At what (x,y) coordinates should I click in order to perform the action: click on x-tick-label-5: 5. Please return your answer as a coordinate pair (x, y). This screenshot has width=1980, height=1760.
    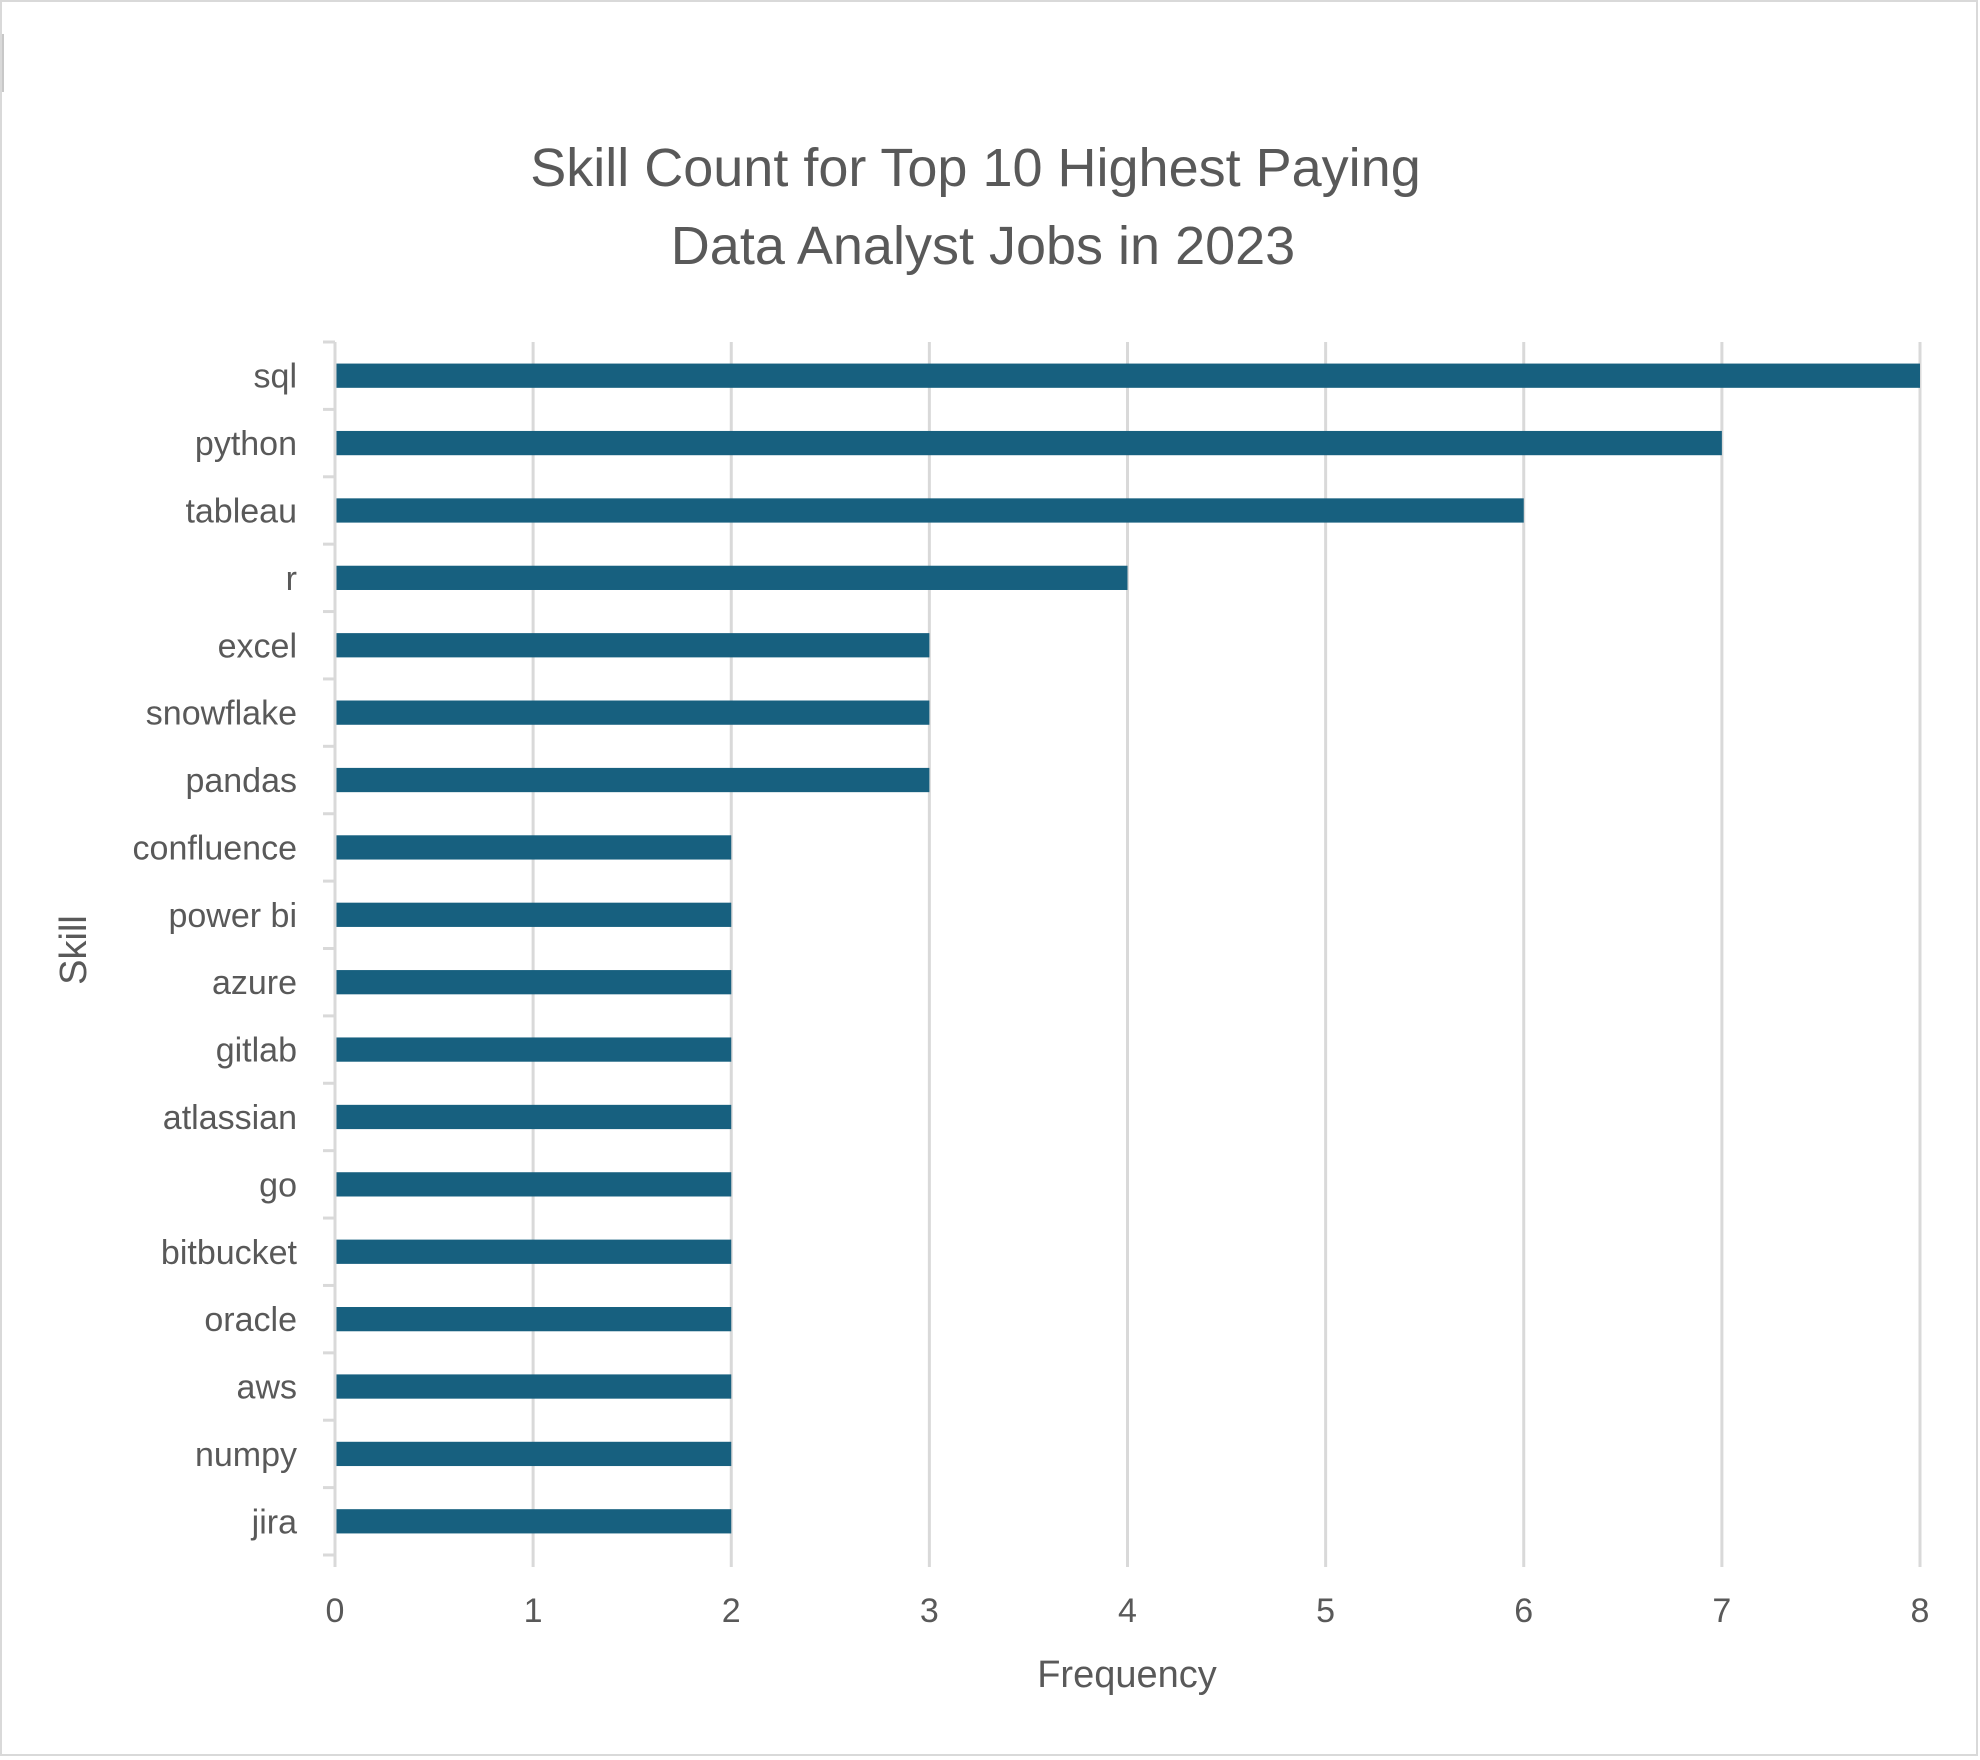
    Looking at the image, I should click on (1325, 1611).